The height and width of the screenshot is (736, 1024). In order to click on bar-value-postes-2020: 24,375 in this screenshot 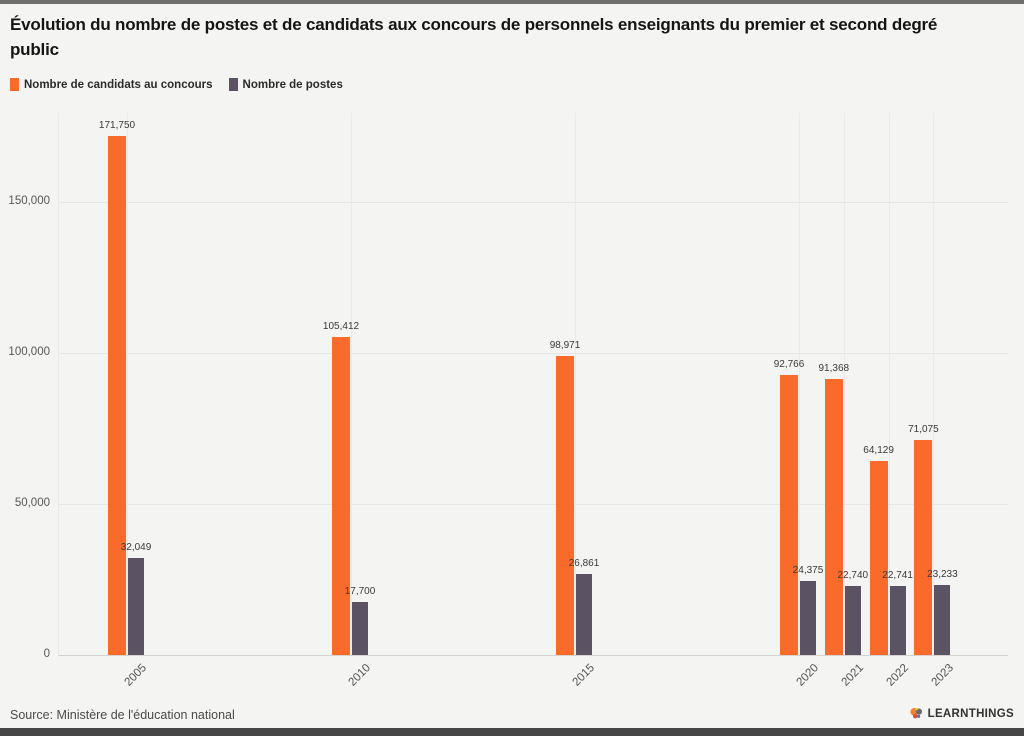, I will do `click(808, 571)`.